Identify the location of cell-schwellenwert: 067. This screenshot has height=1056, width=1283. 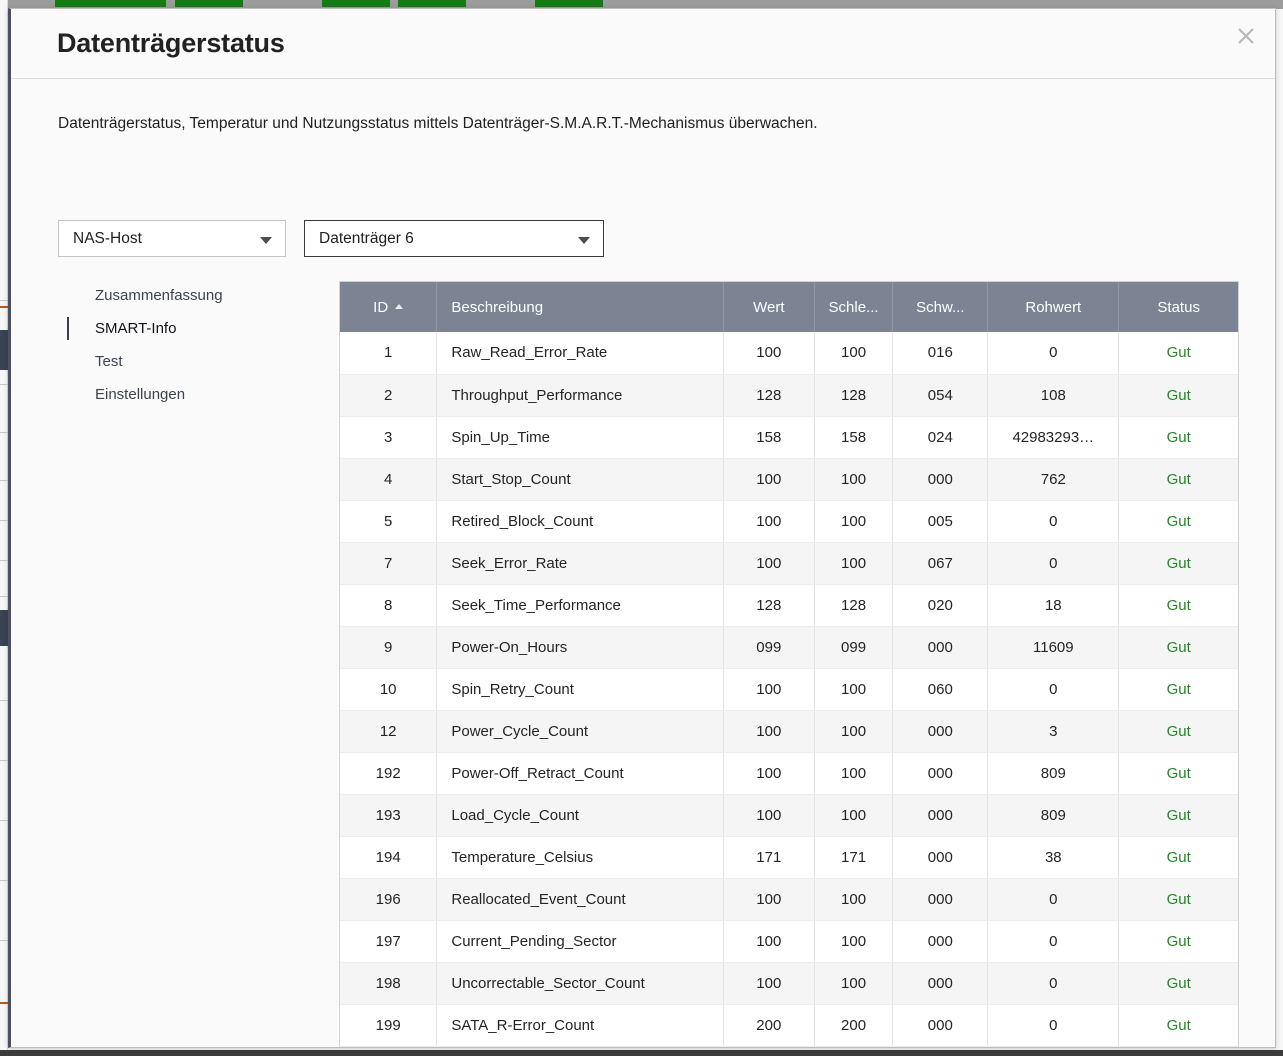
(940, 563).